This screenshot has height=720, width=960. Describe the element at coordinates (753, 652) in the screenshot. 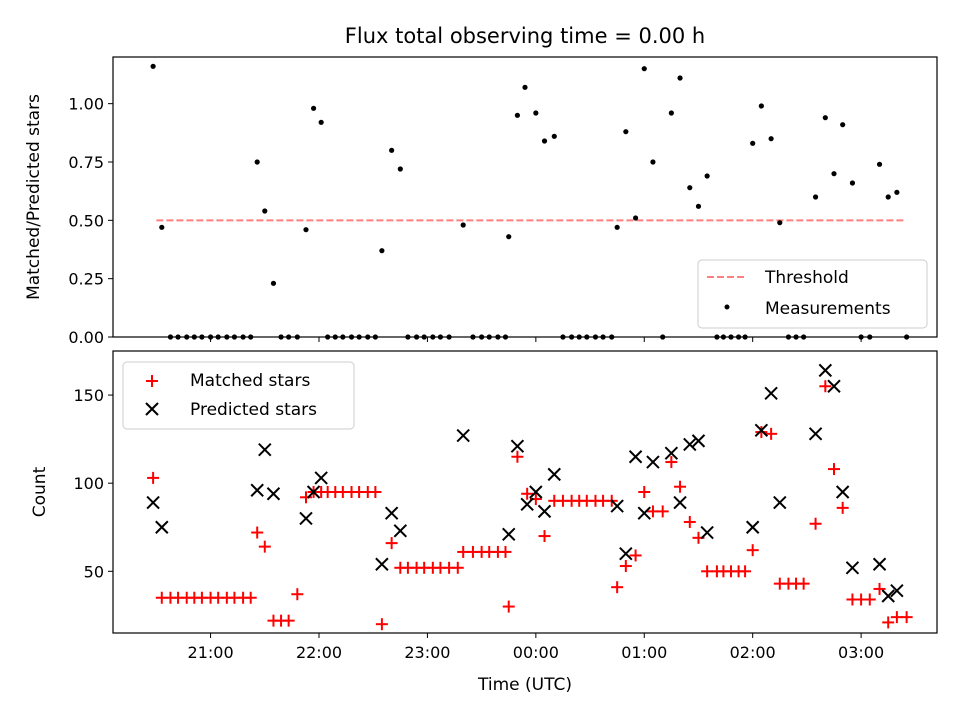

I see `x-tick-label: 02:00` at that location.